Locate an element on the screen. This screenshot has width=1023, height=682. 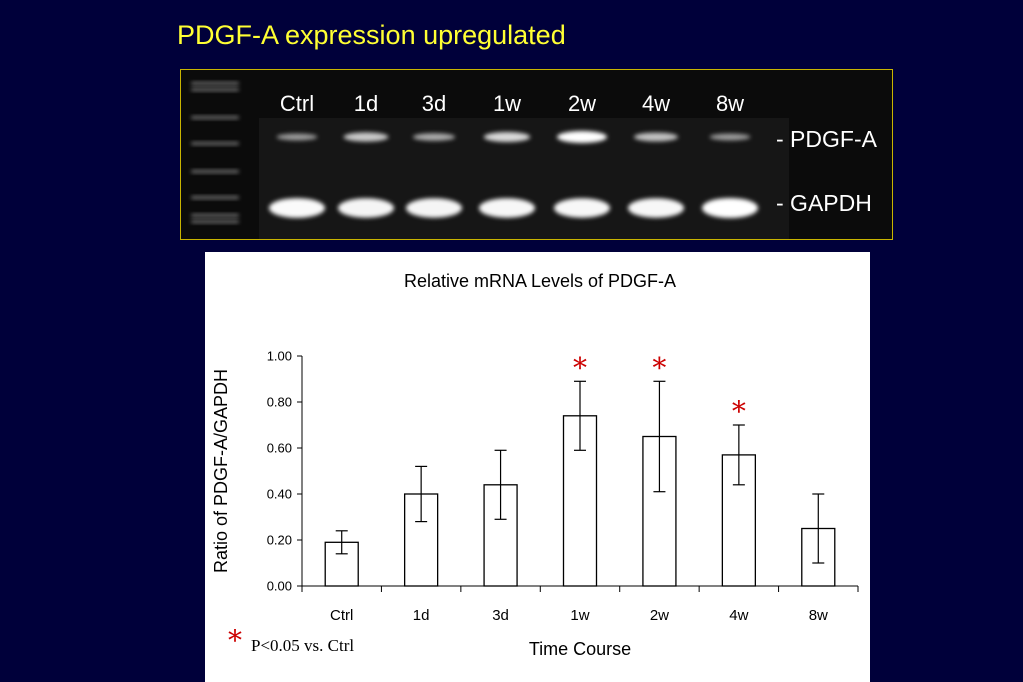
x-tick-label: 8w is located at coordinates (818, 615).